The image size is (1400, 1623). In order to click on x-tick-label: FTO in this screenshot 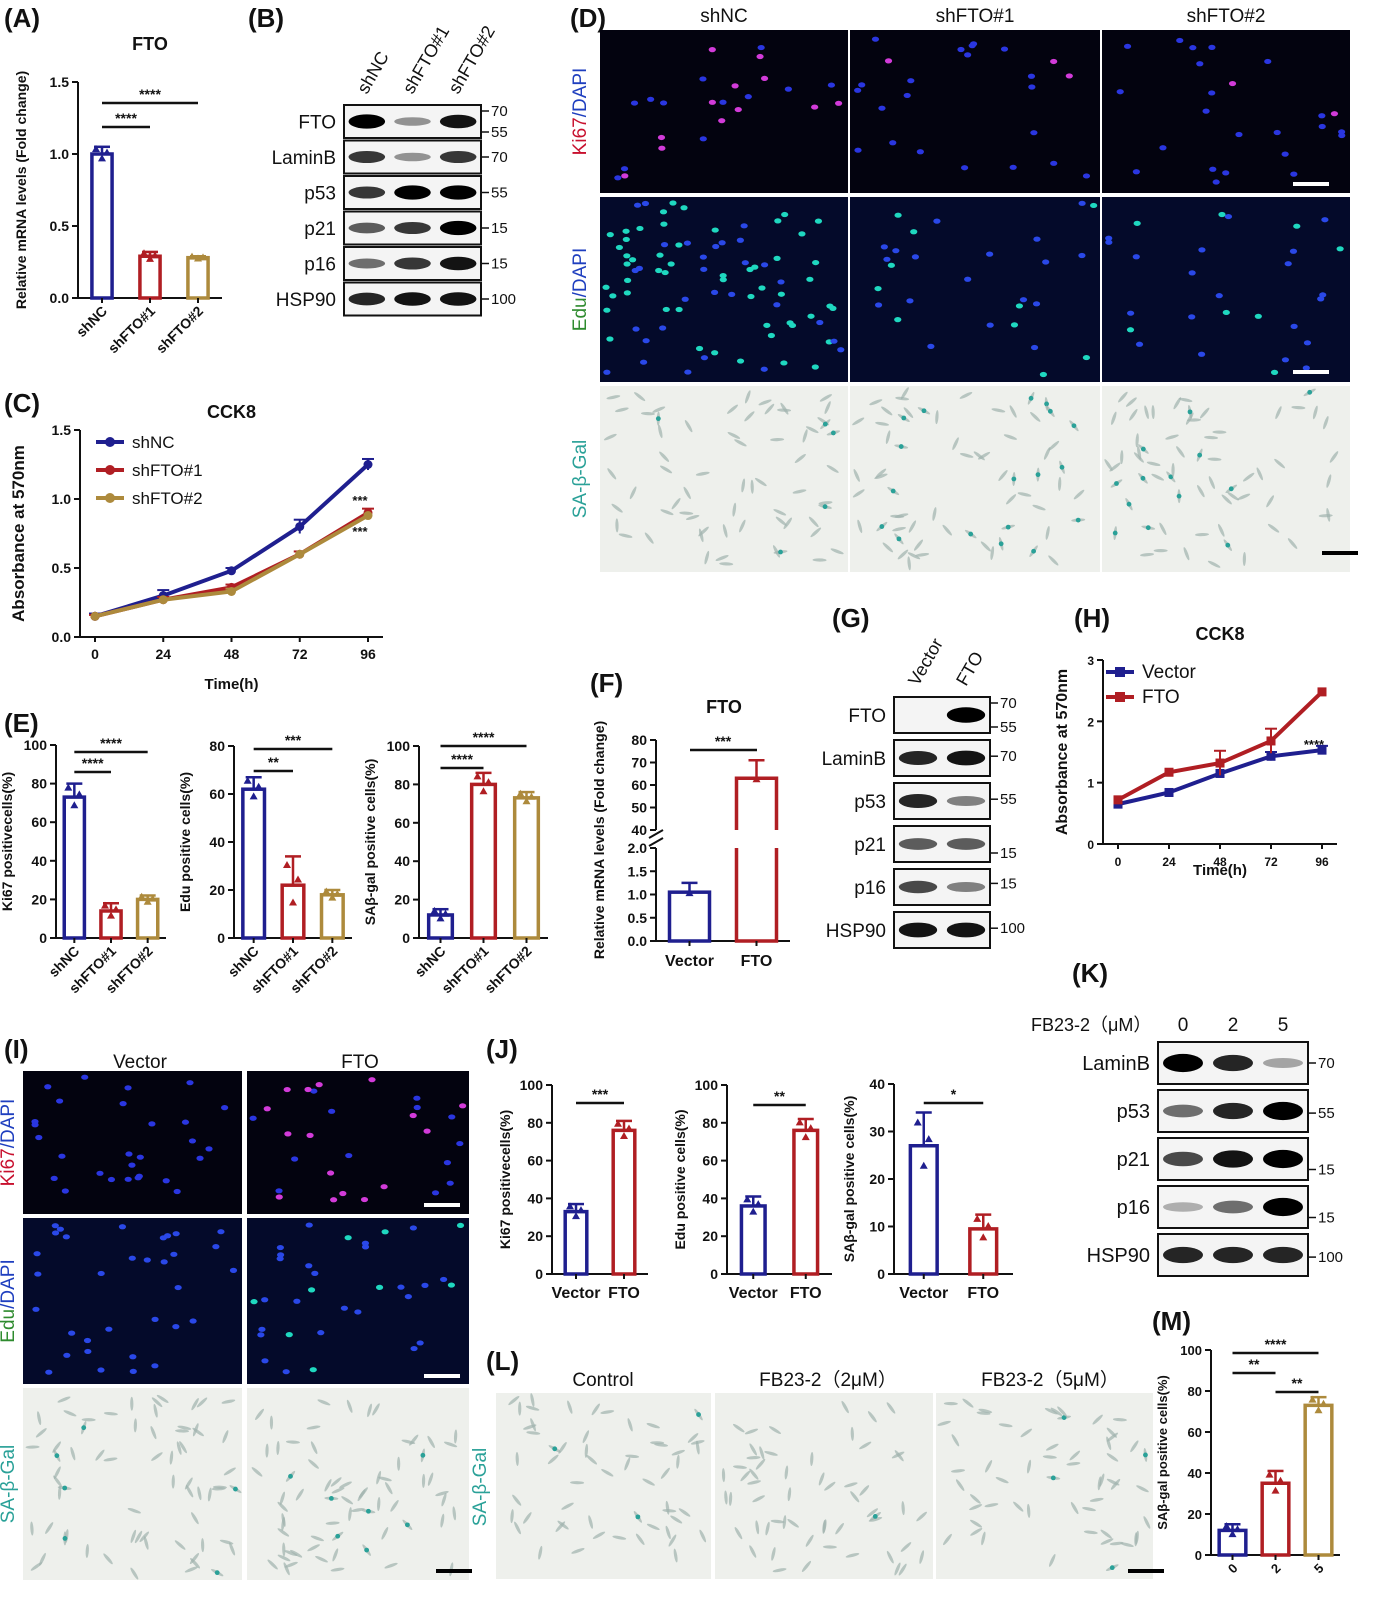, I will do `click(624, 1293)`.